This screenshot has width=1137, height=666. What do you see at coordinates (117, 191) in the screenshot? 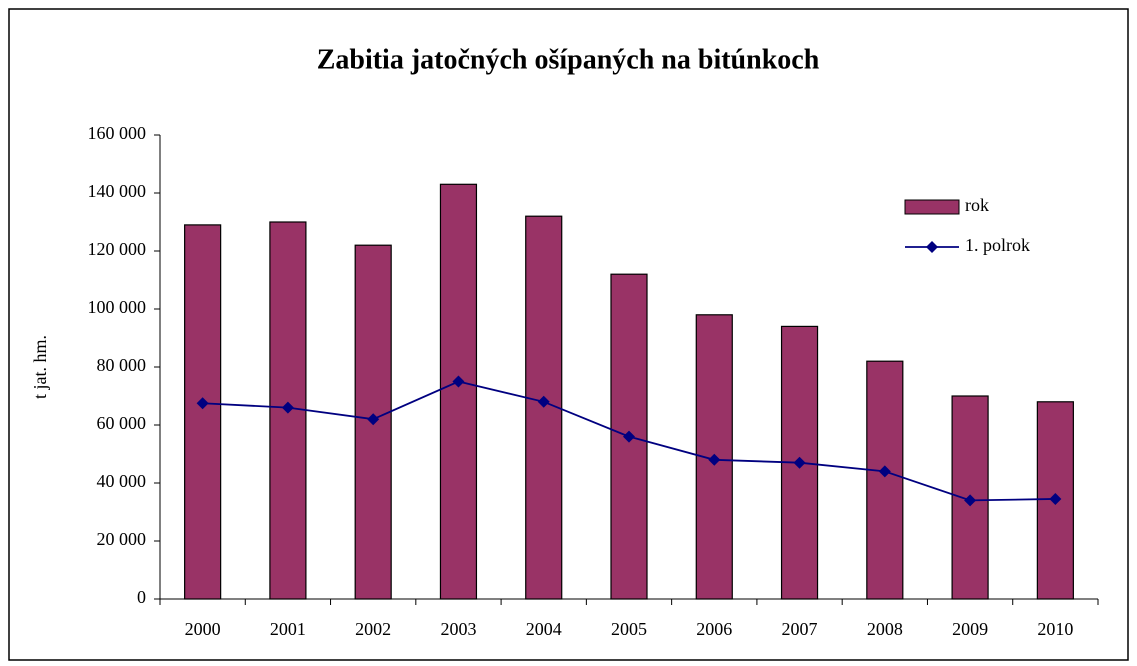
I see `y-tick-label: 140 000` at bounding box center [117, 191].